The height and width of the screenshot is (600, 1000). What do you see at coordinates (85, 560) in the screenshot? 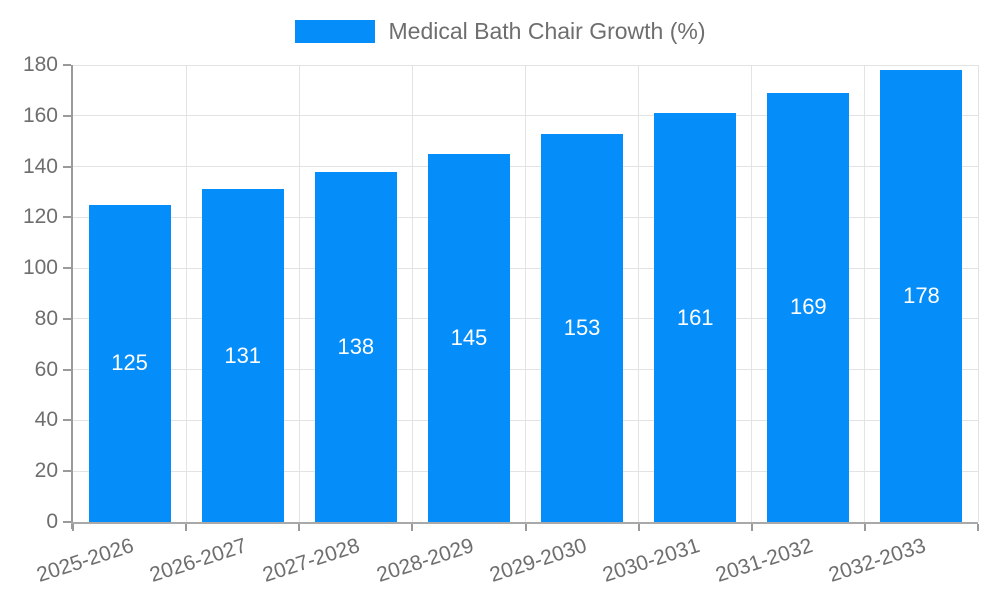
I see `x-tick-label: 2025-2026` at bounding box center [85, 560].